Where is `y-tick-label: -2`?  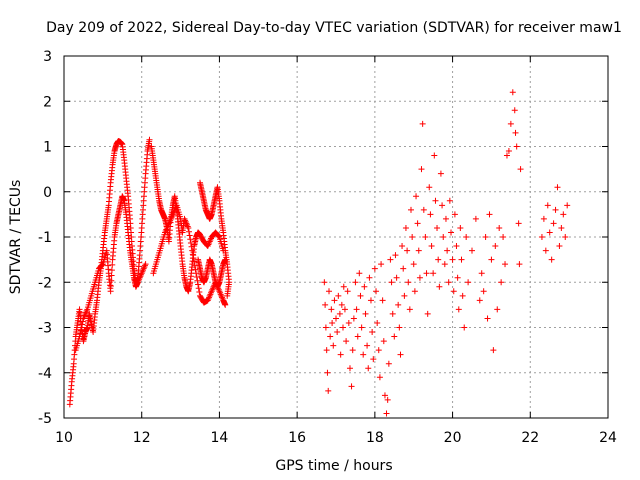
y-tick-label: -2 is located at coordinates (45, 283).